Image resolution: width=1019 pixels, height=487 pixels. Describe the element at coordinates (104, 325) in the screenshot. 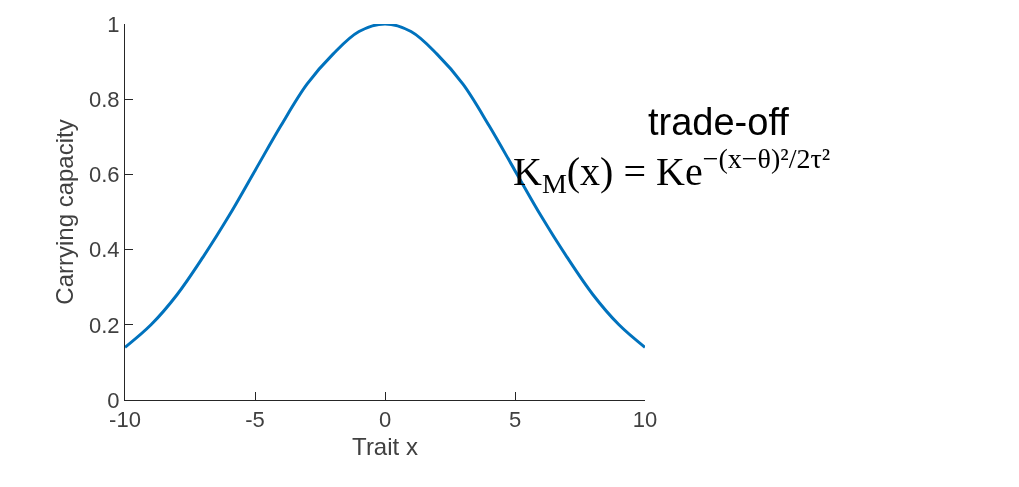

I see `y-tick-label: 0.2` at that location.